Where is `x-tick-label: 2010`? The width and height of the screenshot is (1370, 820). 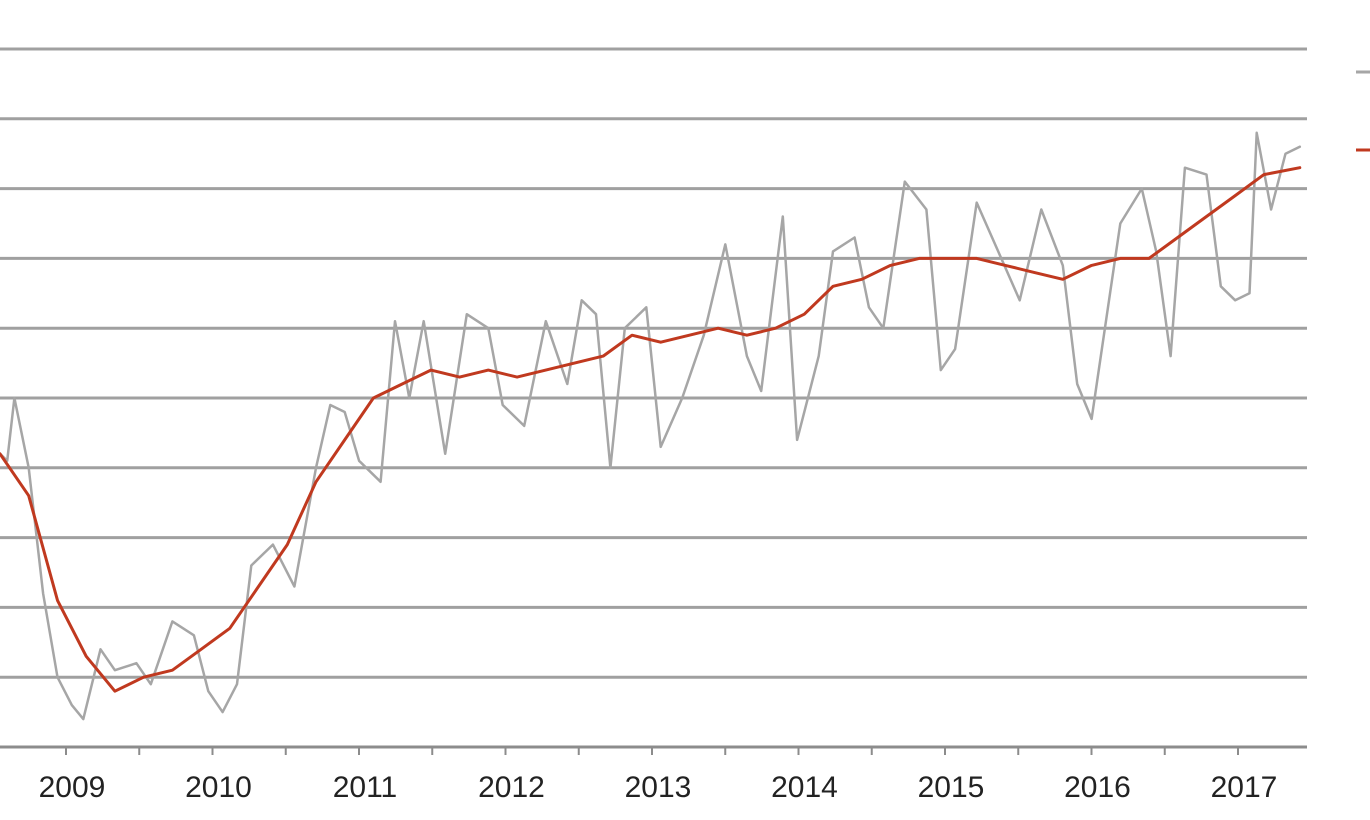
x-tick-label: 2010 is located at coordinates (218, 787).